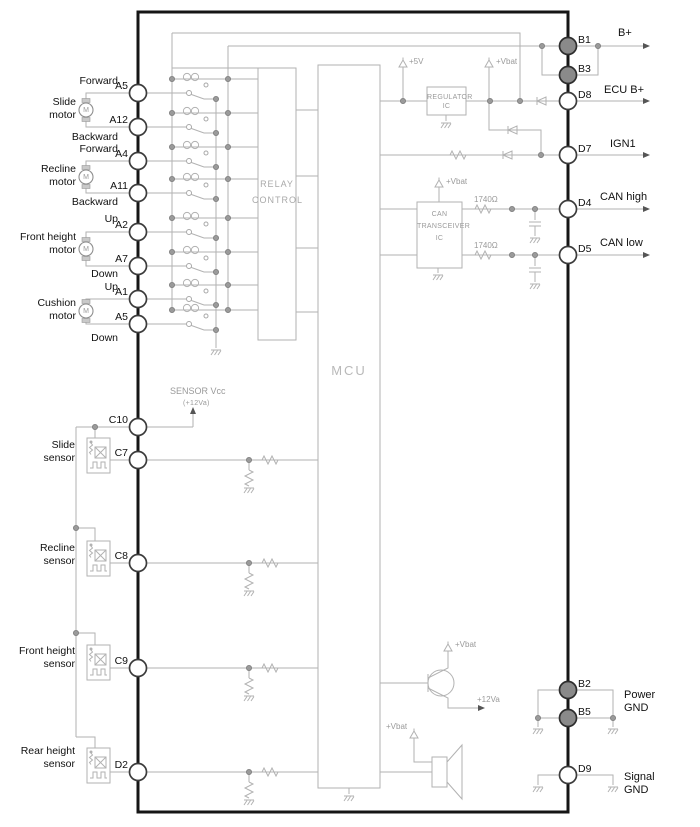  What do you see at coordinates (121, 259) in the screenshot?
I see `pin-label-A7: A7` at bounding box center [121, 259].